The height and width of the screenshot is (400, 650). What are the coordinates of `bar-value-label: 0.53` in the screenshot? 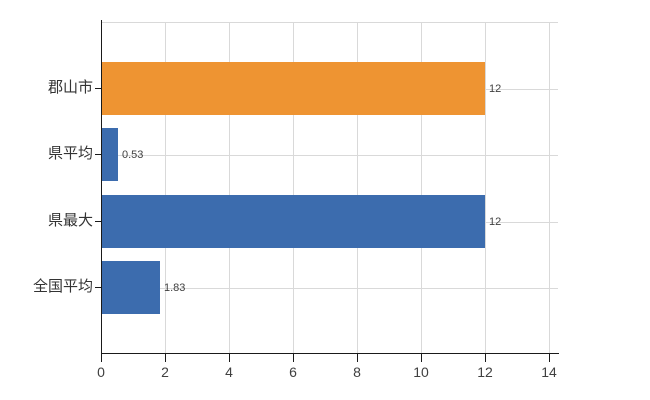 It's located at (133, 155).